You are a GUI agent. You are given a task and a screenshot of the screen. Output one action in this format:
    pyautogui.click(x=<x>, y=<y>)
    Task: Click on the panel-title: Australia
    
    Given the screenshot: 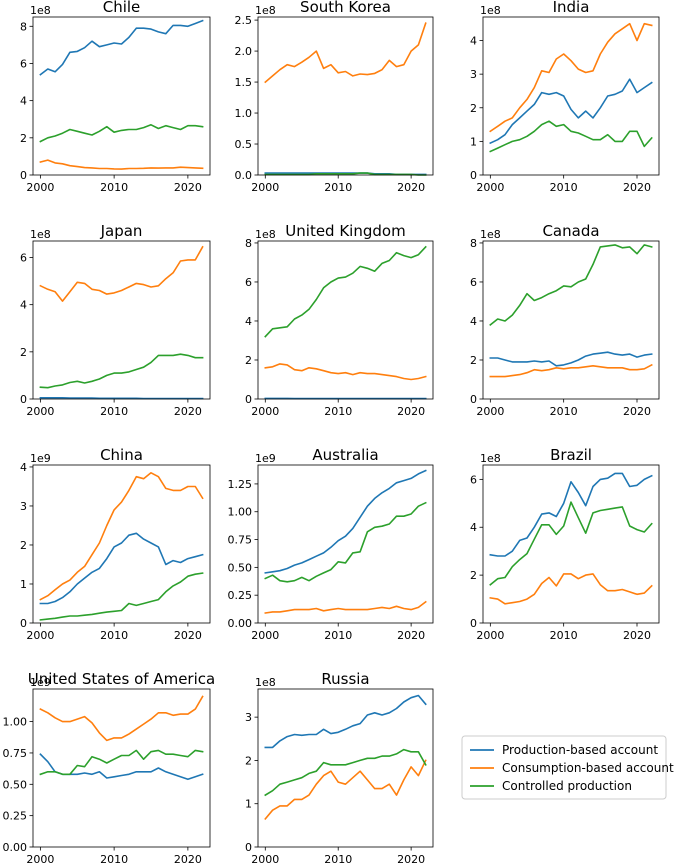 What is the action you would take?
    pyautogui.click(x=345, y=455)
    